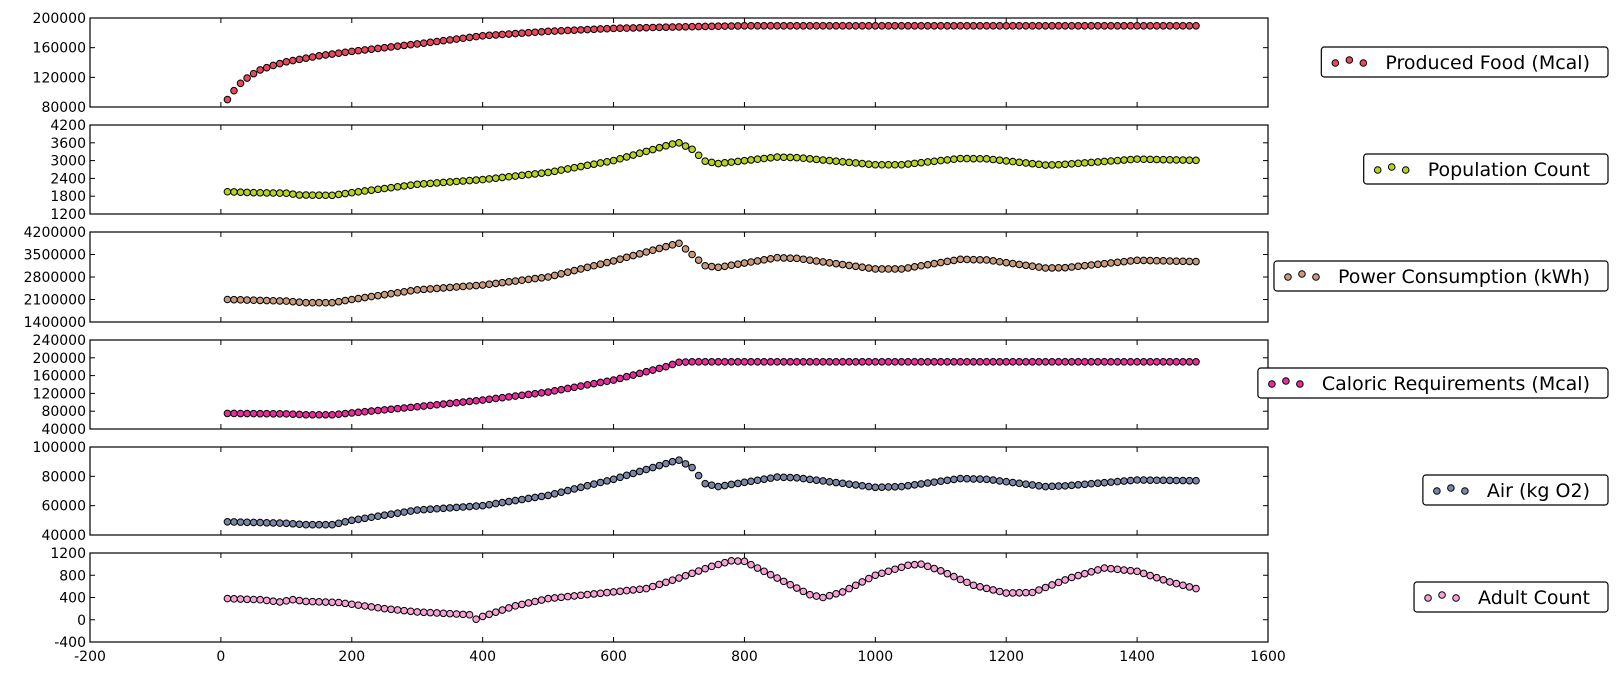 This screenshot has width=1620, height=676. I want to click on y-tick-label: 1800, so click(68, 197).